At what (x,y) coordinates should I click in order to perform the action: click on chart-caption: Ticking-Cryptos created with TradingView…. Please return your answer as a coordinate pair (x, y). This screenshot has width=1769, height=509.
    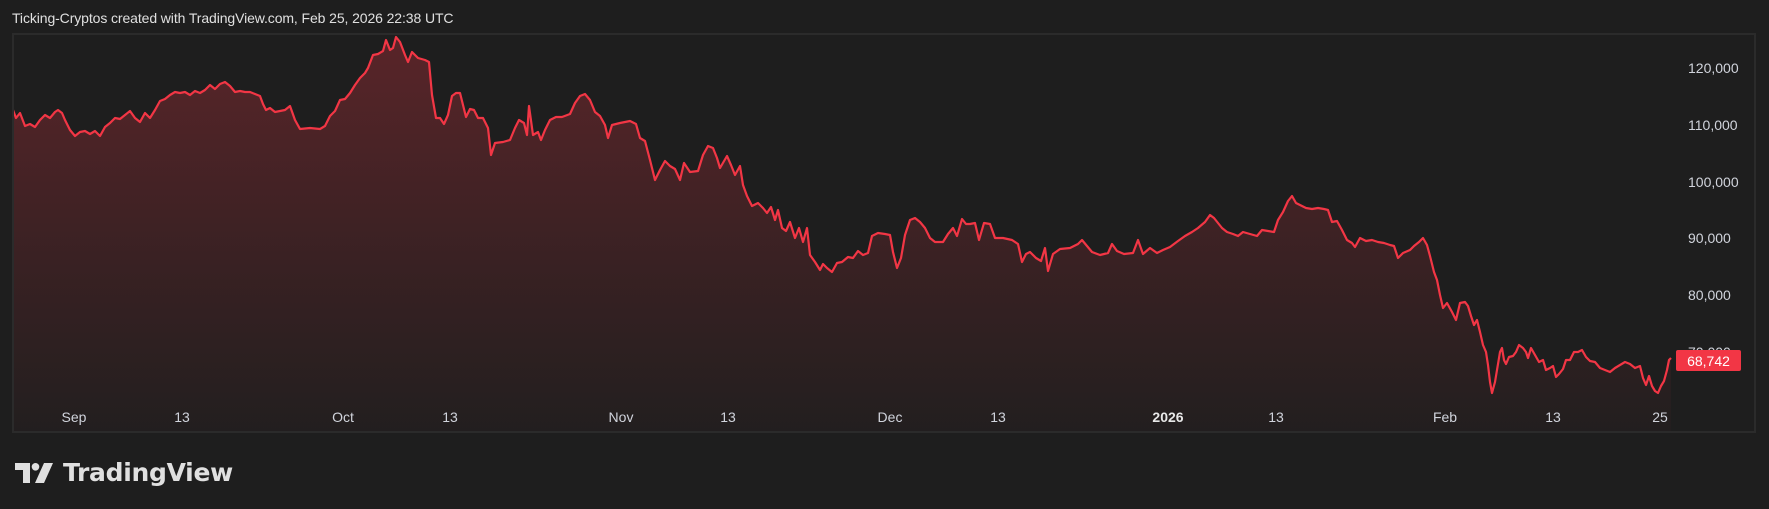
    Looking at the image, I should click on (233, 18).